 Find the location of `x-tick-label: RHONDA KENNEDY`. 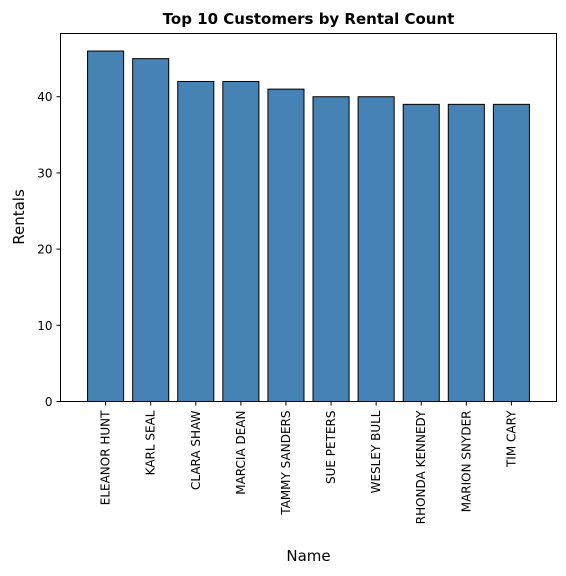

x-tick-label: RHONDA KENNEDY is located at coordinates (421, 467).